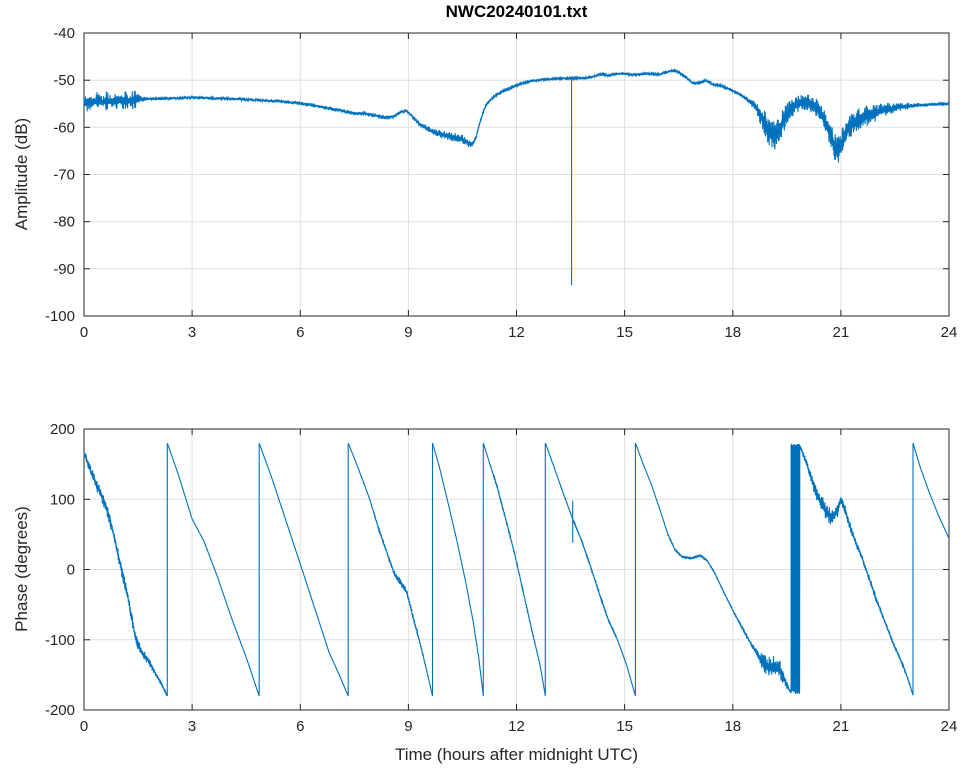  I want to click on svg-text: 100, so click(62, 499).